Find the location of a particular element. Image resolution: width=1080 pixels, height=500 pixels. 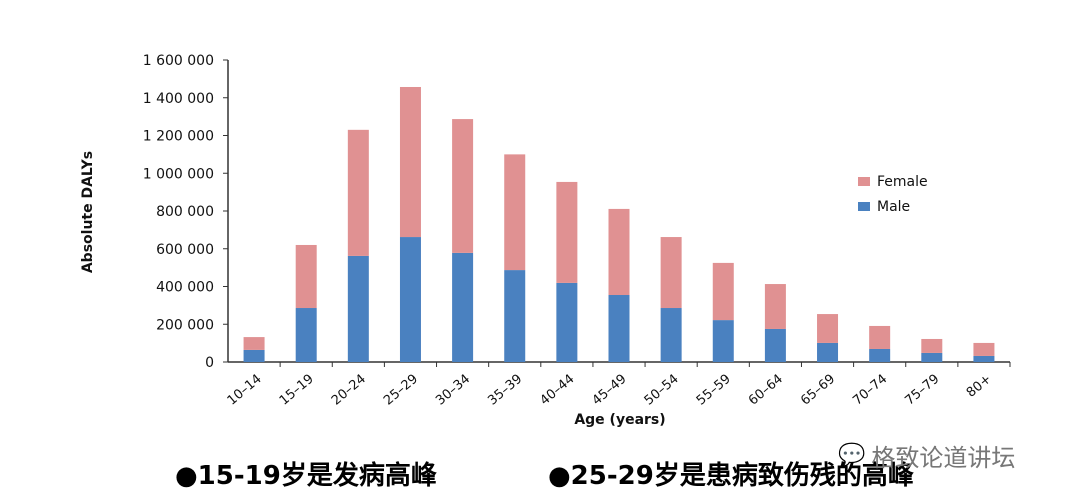

x-tick-label: 30–34 is located at coordinates (453, 390).